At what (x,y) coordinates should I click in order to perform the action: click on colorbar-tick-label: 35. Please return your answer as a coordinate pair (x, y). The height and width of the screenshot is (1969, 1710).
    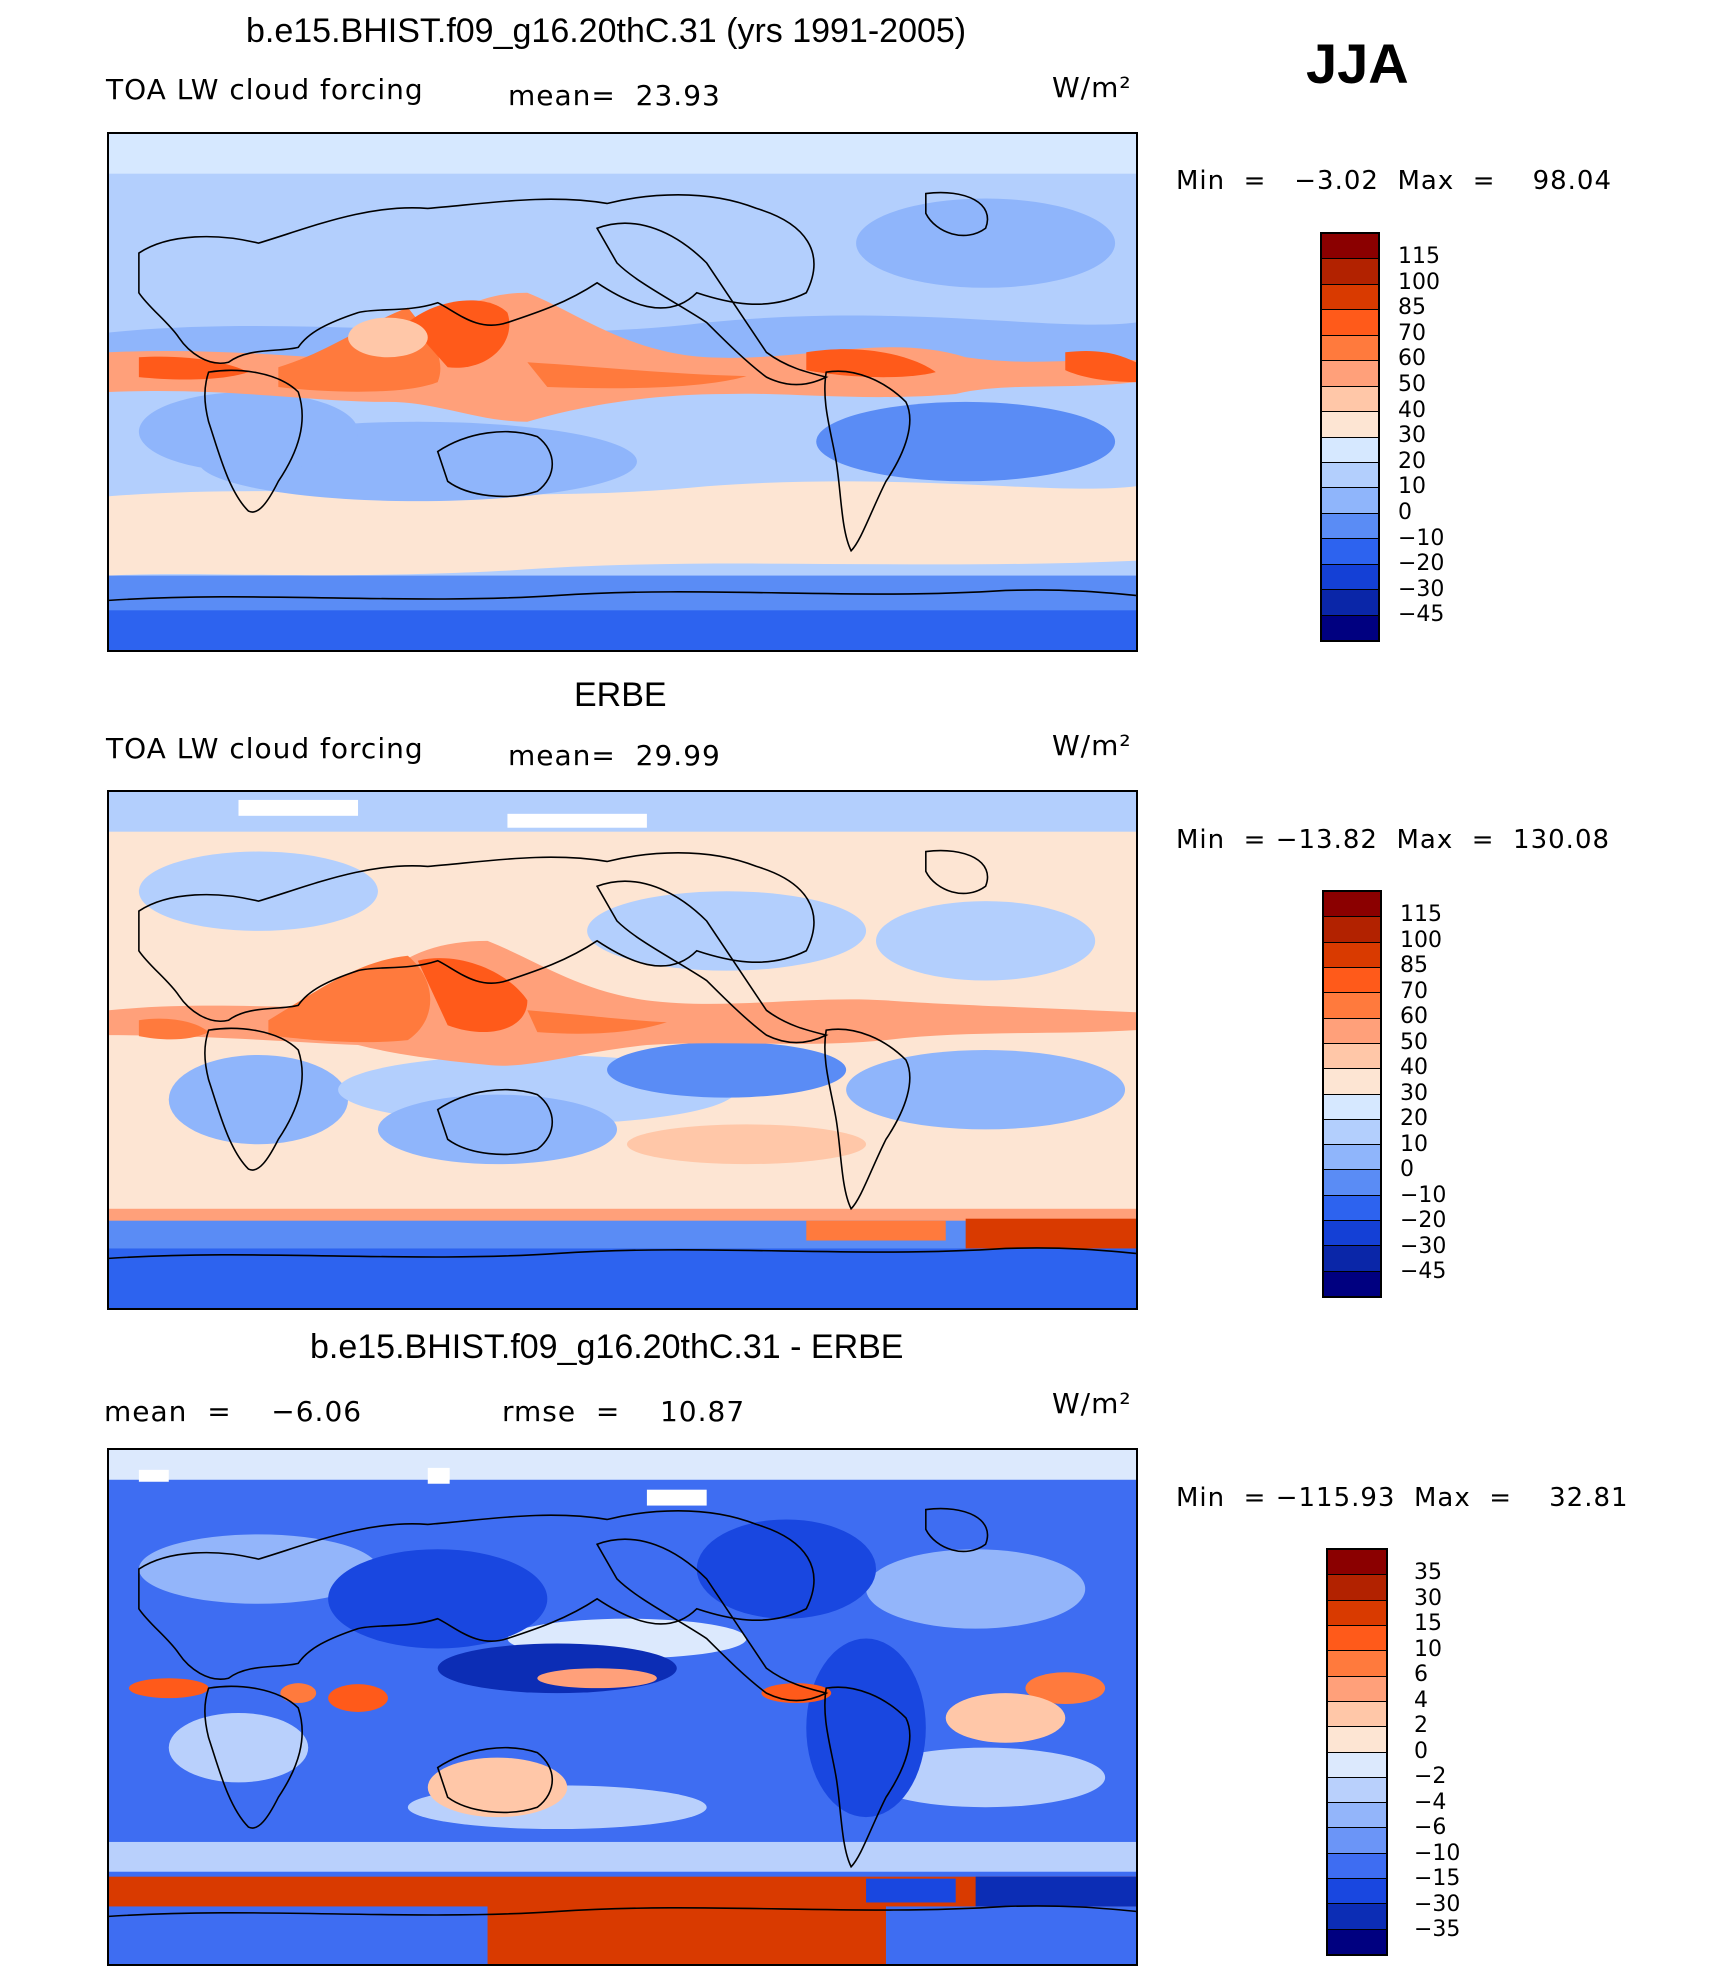
    Looking at the image, I should click on (1428, 1572).